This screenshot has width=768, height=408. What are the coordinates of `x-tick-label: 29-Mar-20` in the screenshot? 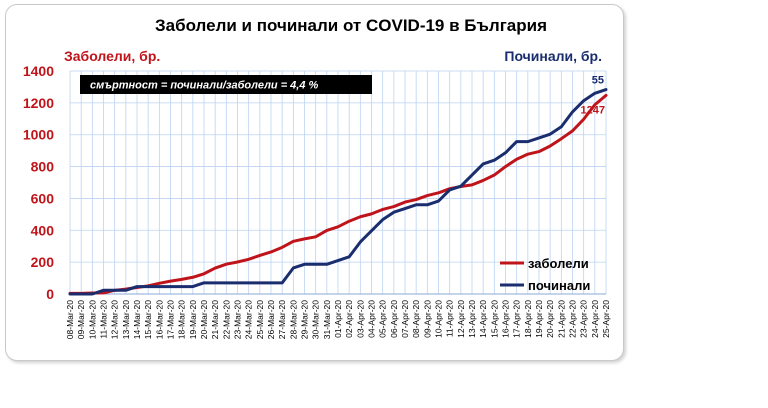 It's located at (305, 319).